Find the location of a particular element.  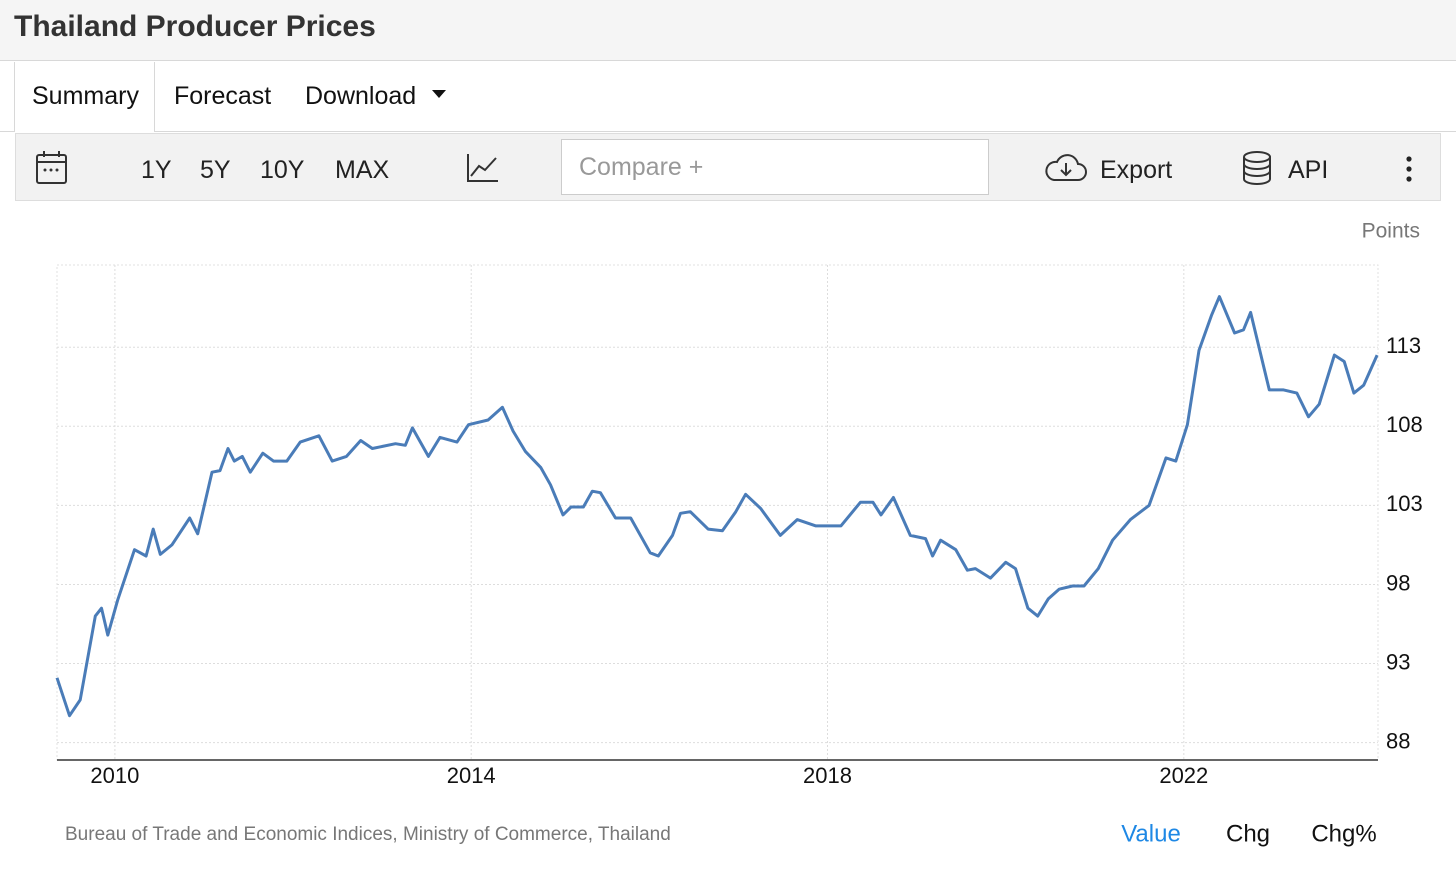

y-tick-label: 93 is located at coordinates (1398, 661).